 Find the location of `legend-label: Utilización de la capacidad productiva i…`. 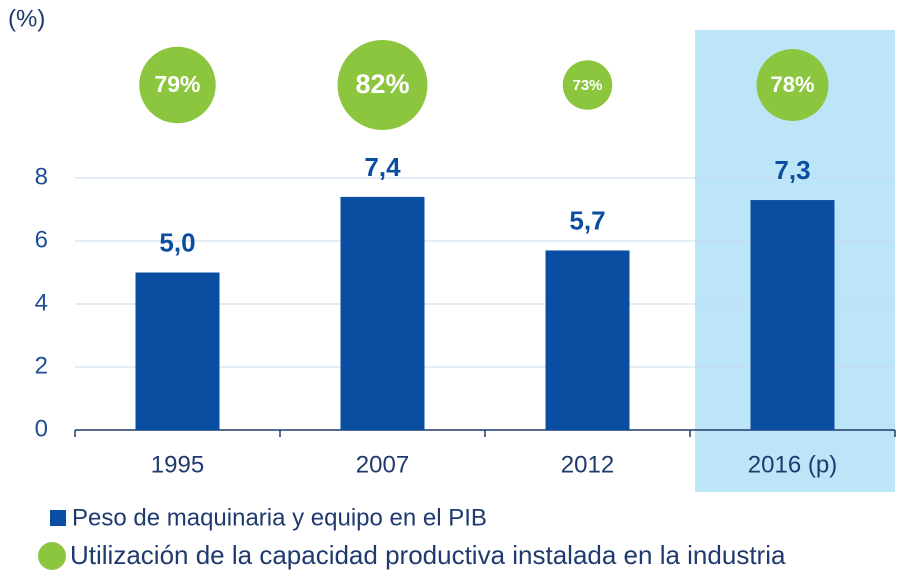

legend-label: Utilización de la capacidad productiva i… is located at coordinates (428, 555).